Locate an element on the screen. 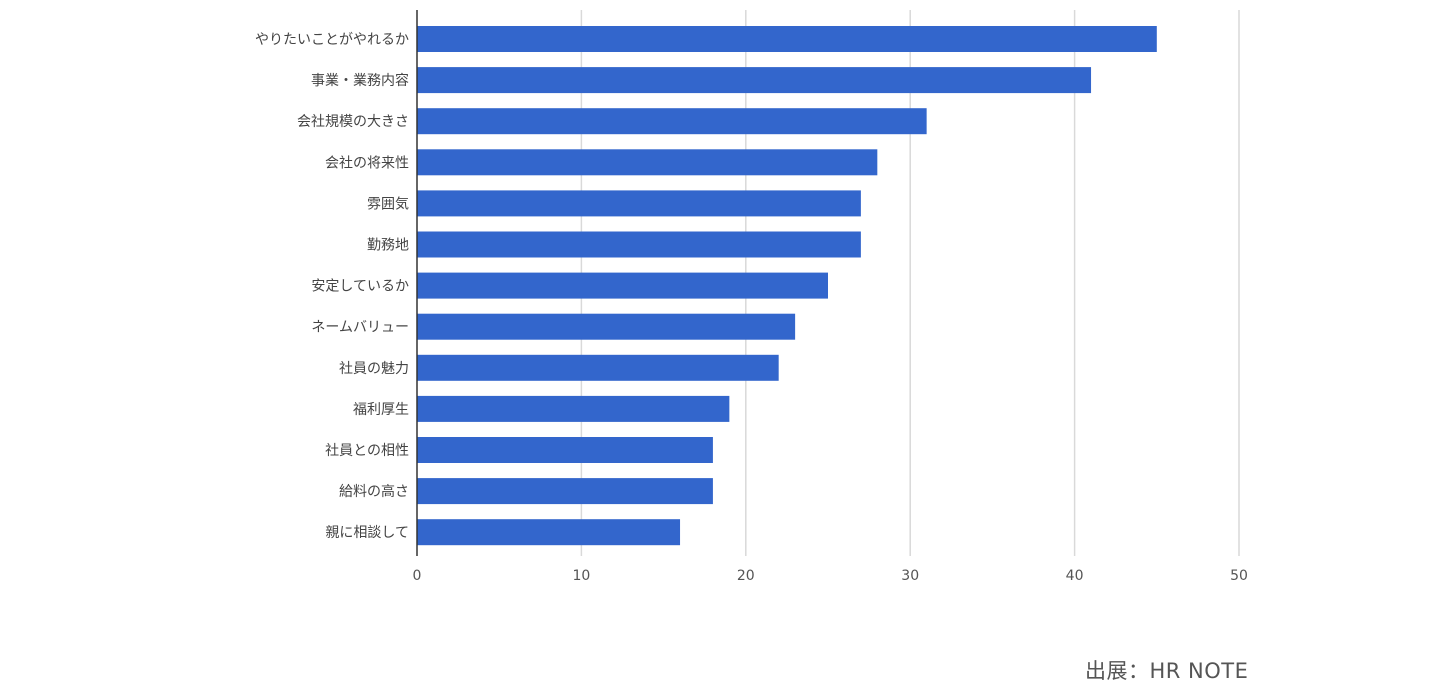 This screenshot has width=1440, height=695. x-tick-label-30: 30 is located at coordinates (910, 576).